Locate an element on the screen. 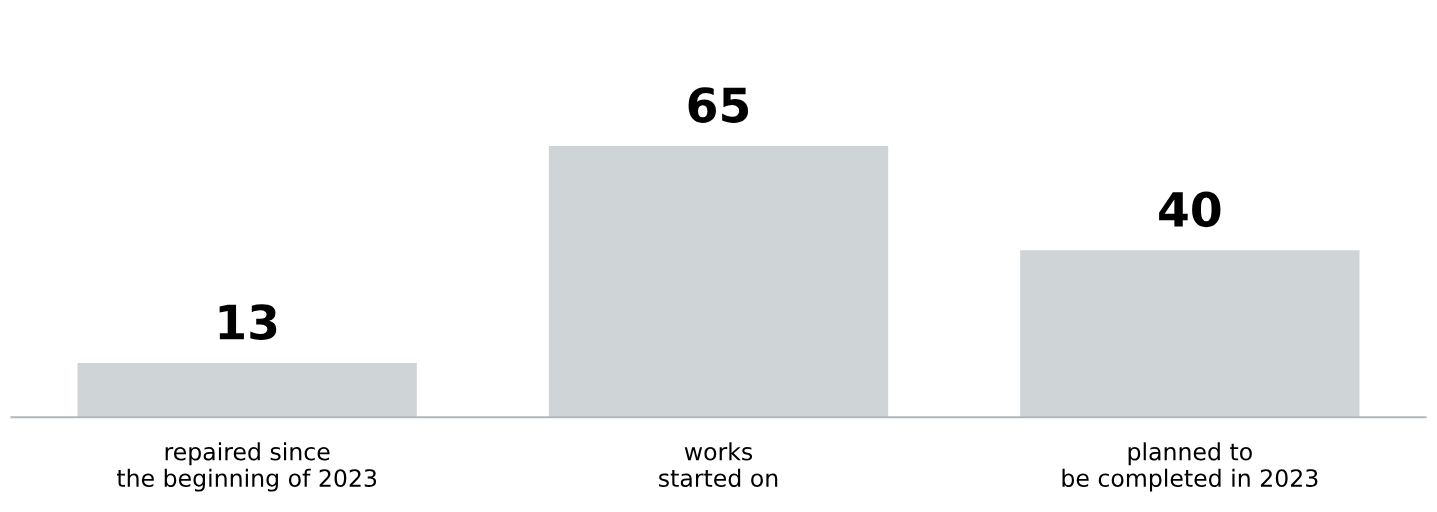  data-label: 40 is located at coordinates (1190, 209).